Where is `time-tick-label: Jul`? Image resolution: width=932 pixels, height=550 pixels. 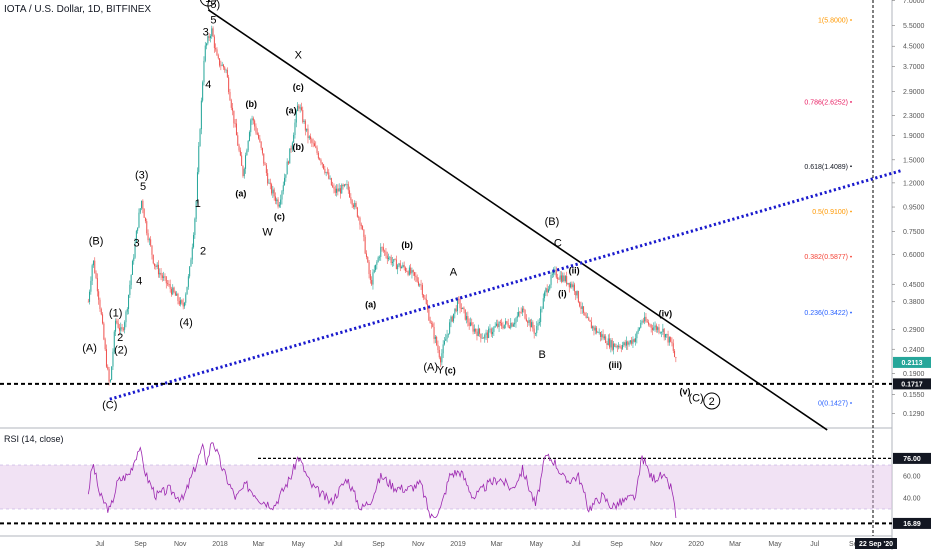
time-tick-label: Jul is located at coordinates (338, 544).